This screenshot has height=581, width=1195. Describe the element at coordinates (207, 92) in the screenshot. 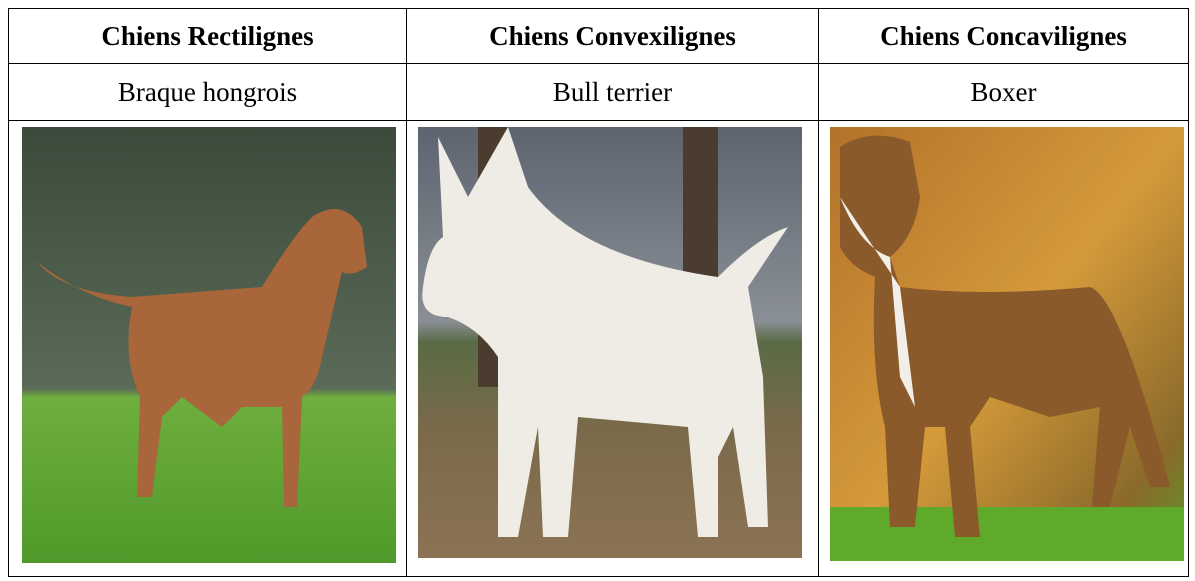

I see `breed-name: Braque hongrois` at that location.